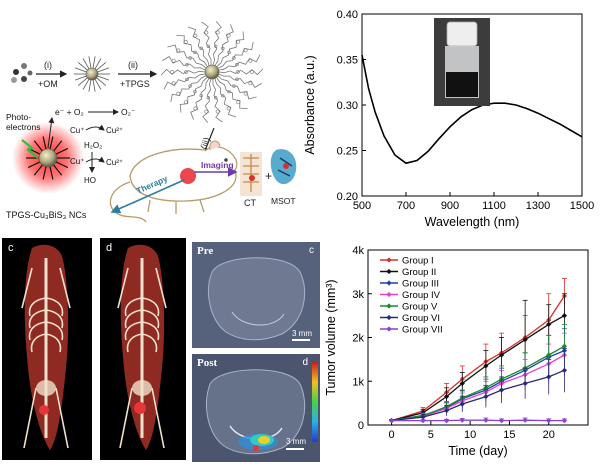 This screenshot has height=467, width=600. I want to click on step2-label: (ii), so click(133, 65).